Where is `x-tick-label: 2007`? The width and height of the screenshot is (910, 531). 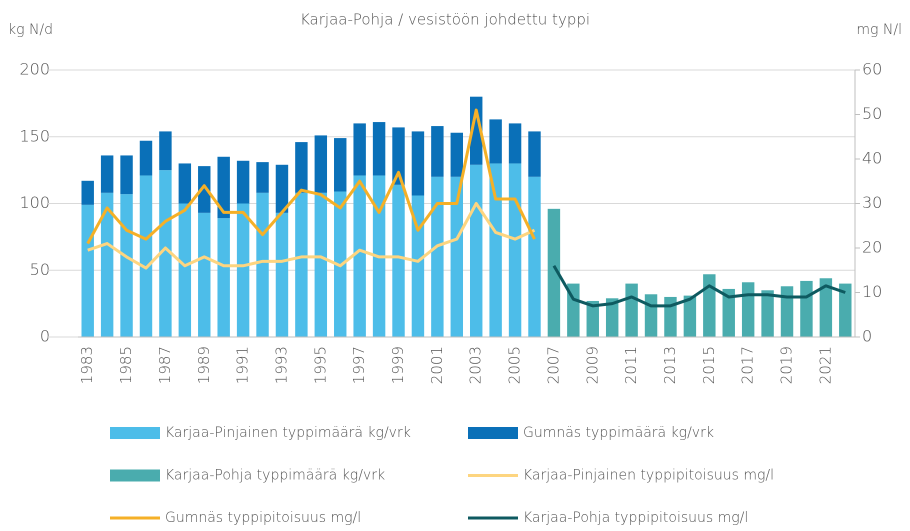 x-tick-label: 2007 is located at coordinates (553, 365).